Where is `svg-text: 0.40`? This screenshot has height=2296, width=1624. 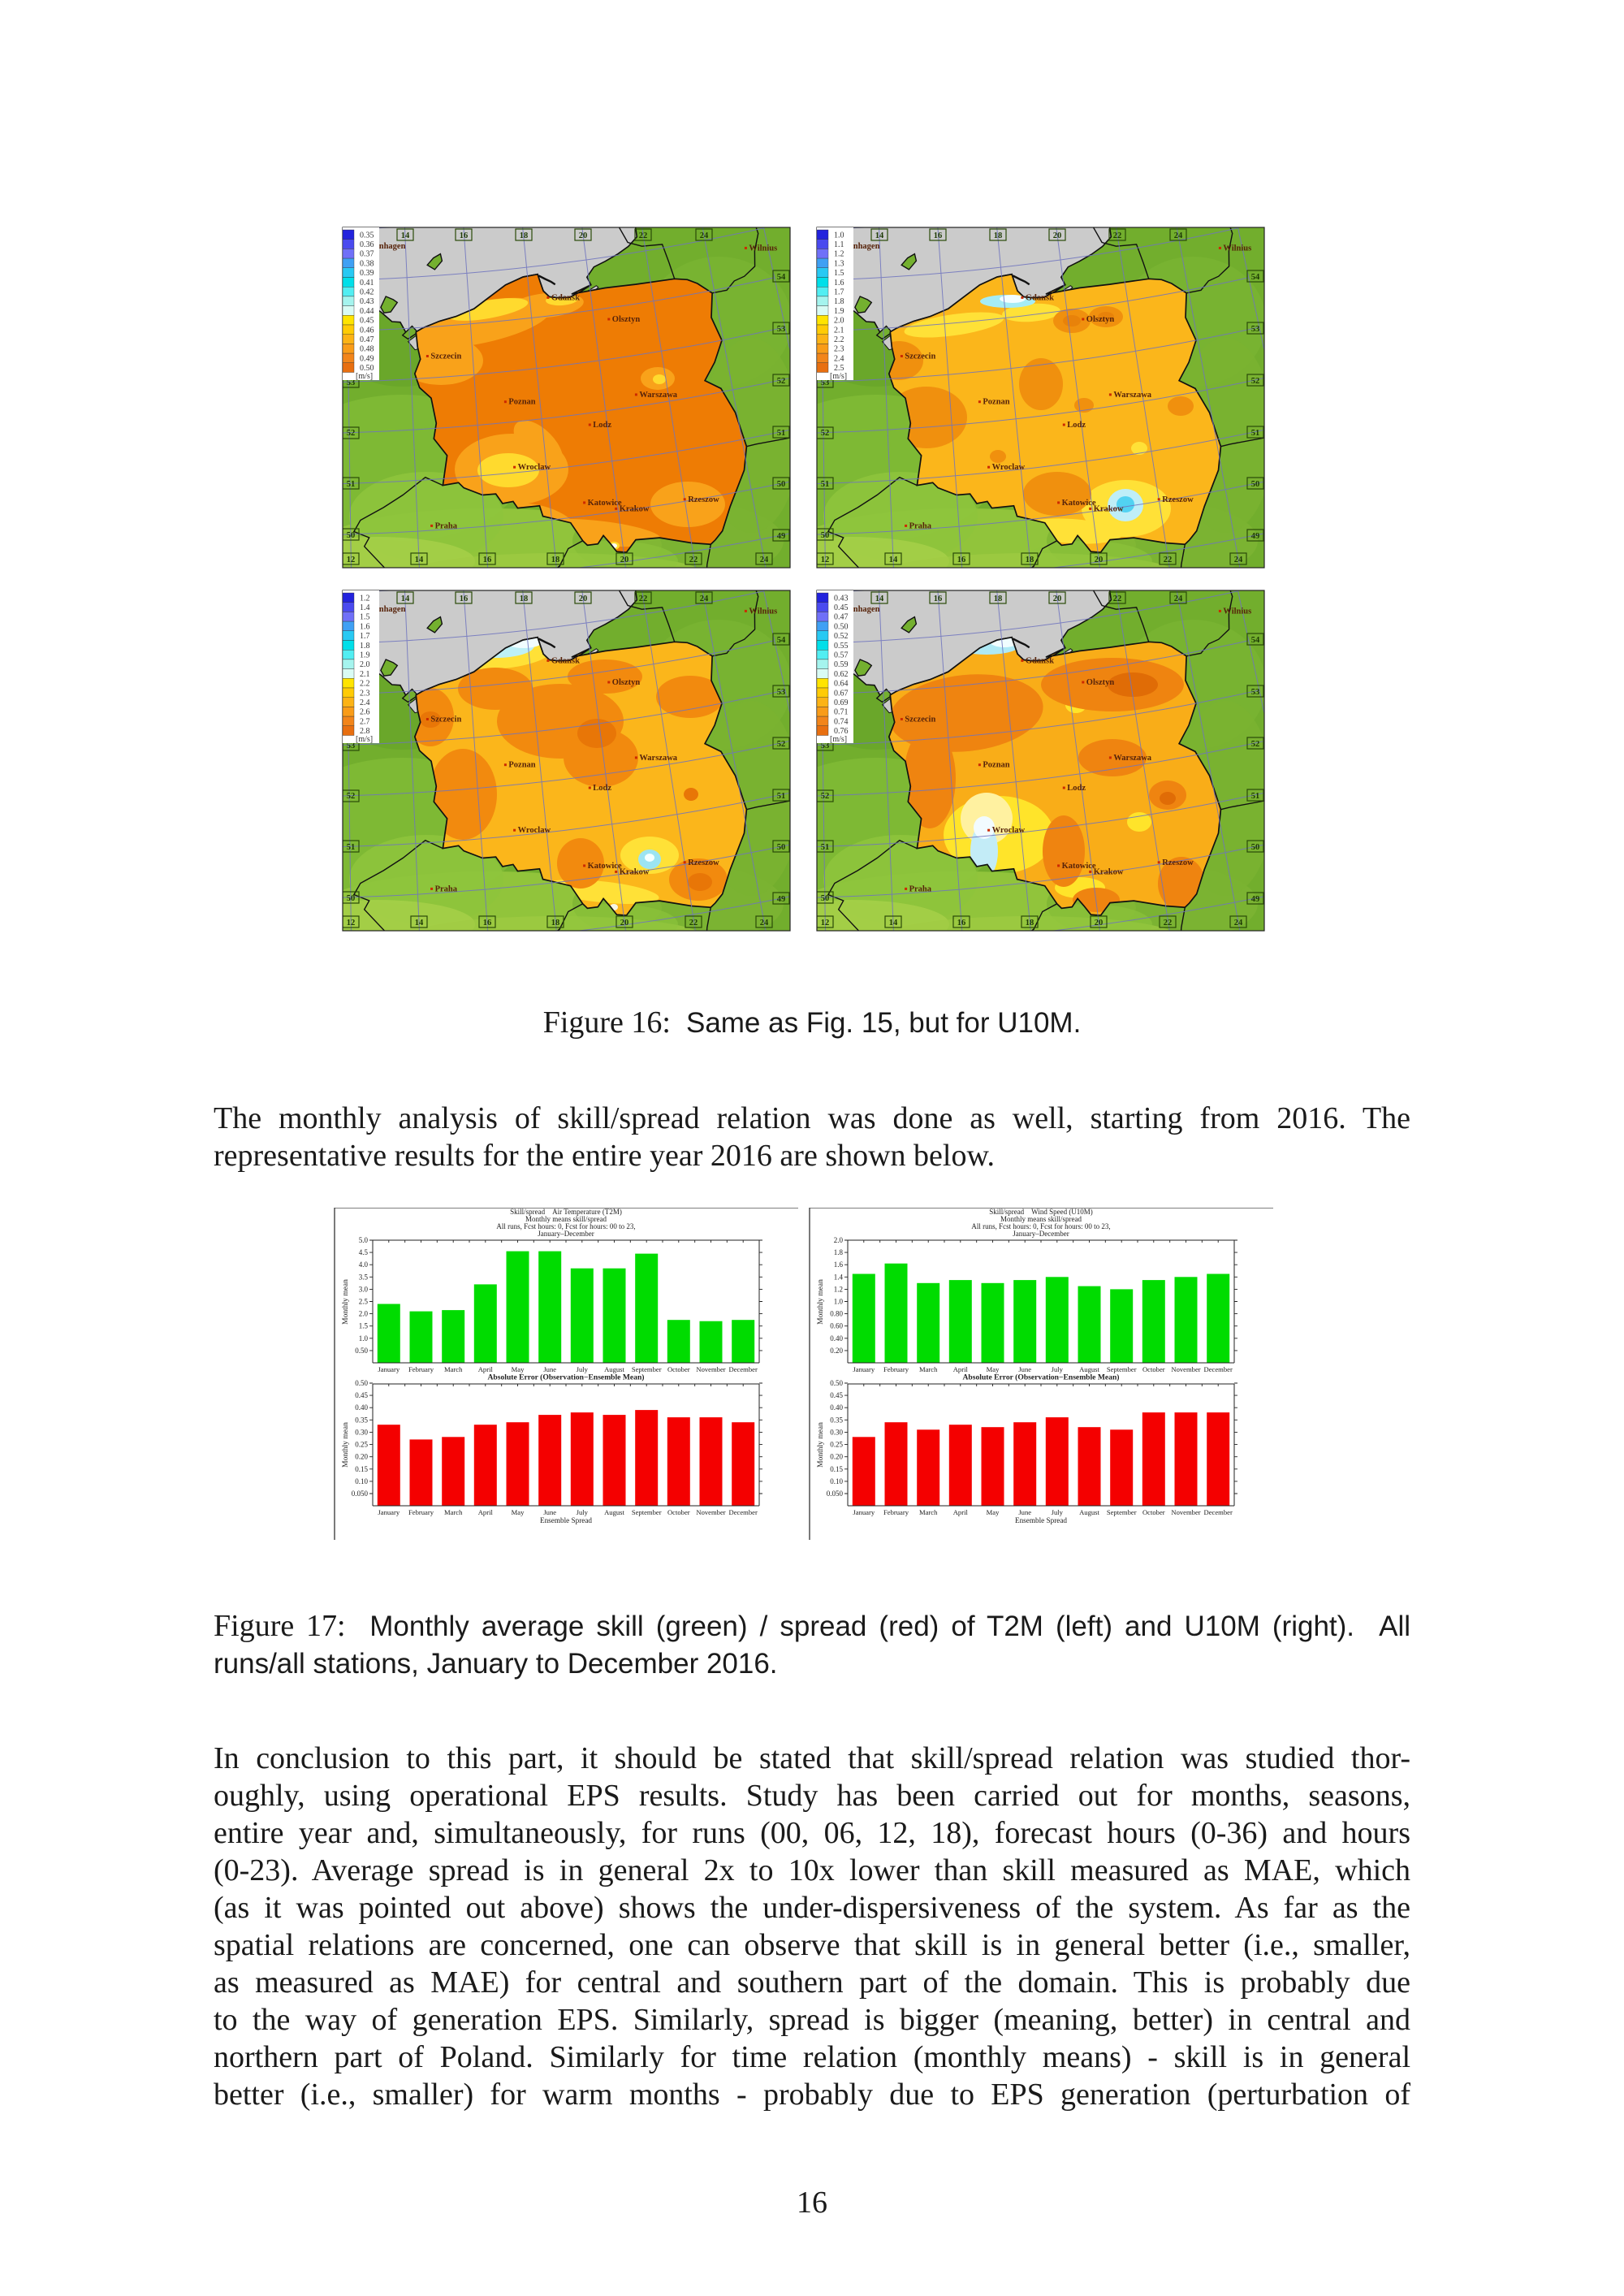 svg-text: 0.40 is located at coordinates (837, 1338).